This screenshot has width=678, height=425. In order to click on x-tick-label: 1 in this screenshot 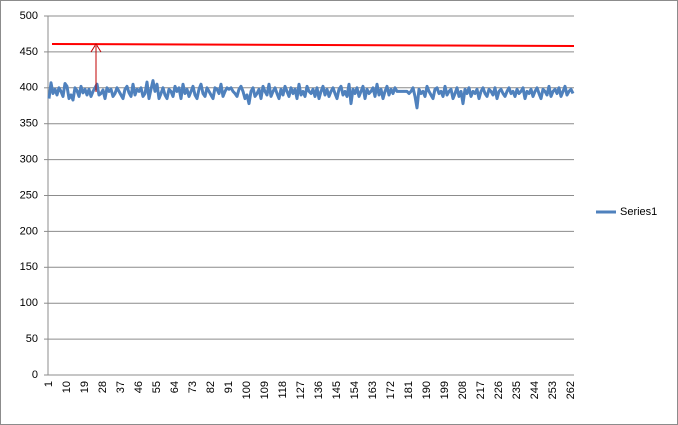, I will do `click(49, 384)`.